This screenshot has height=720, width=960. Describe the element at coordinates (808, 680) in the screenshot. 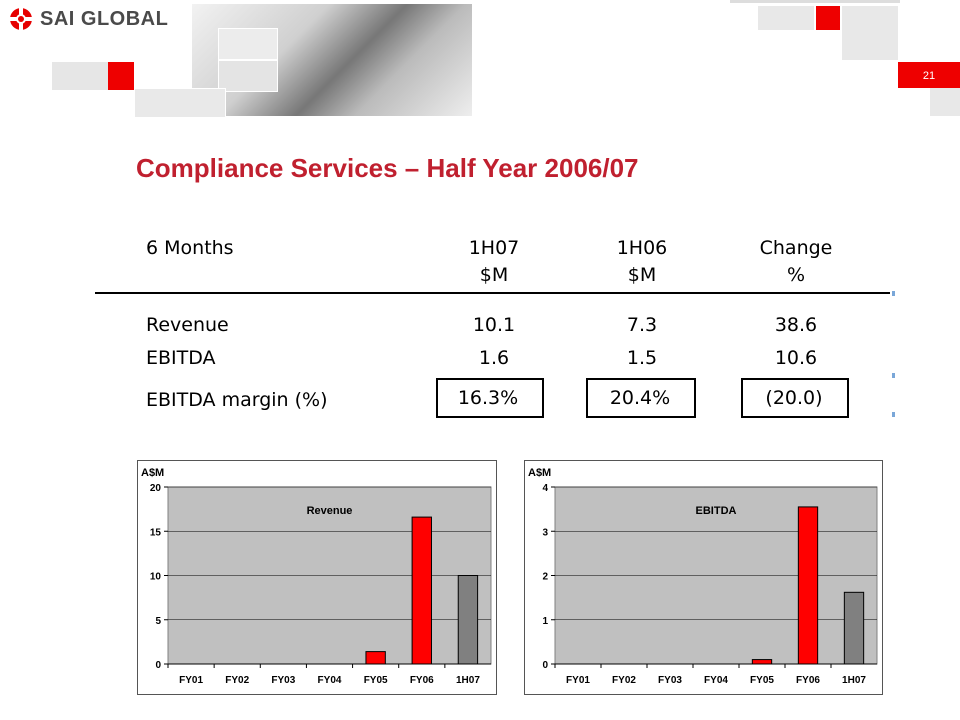

I see `ebitda-x-tick-label: FY06` at that location.